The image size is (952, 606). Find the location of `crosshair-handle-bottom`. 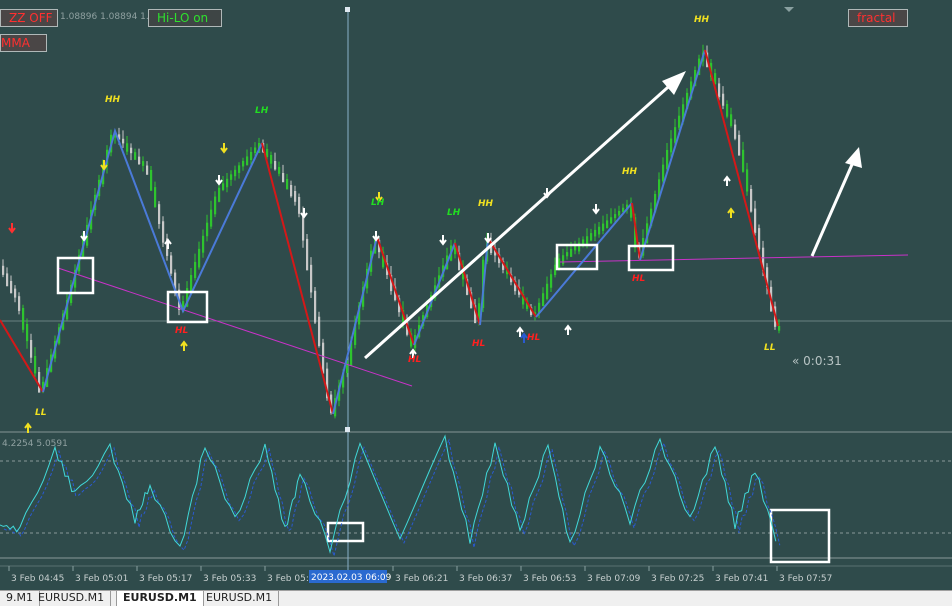

crosshair-handle-bottom is located at coordinates (347, 429).